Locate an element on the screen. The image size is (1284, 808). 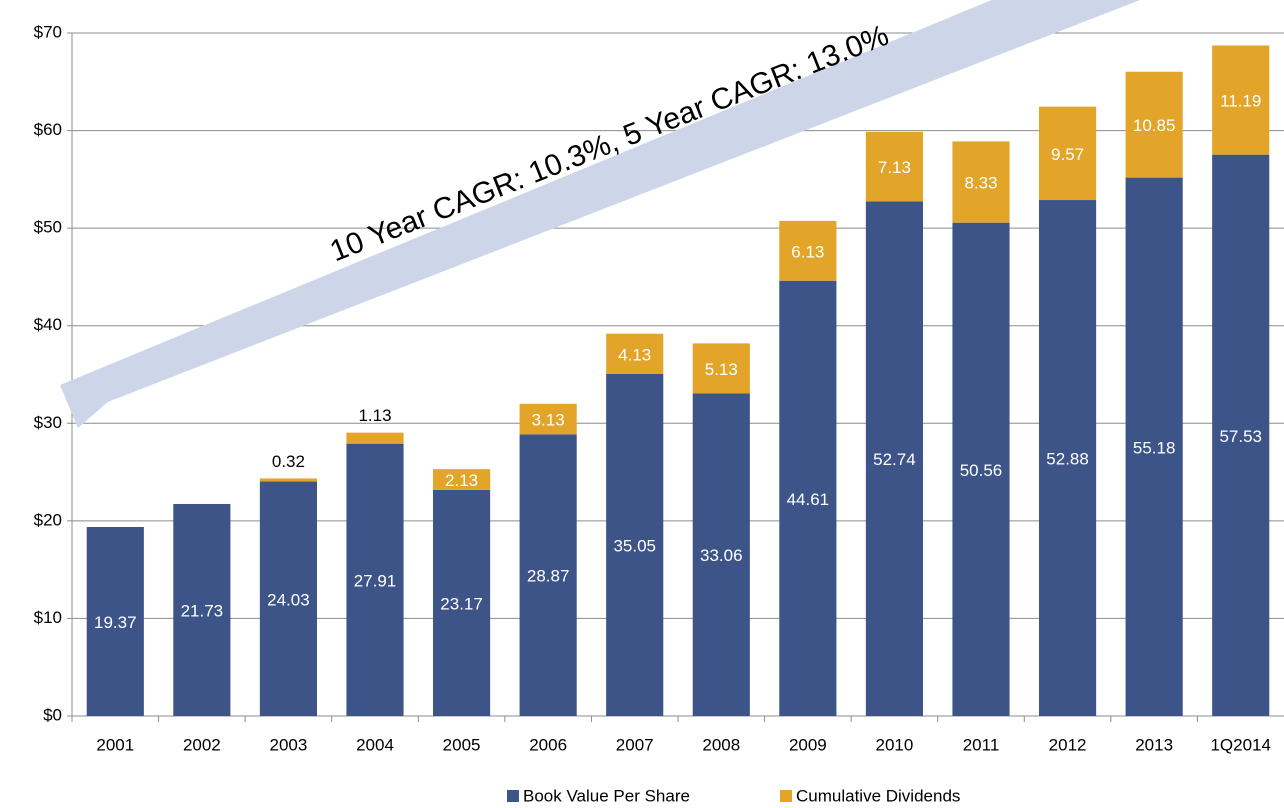
x-tick-label: 2001 is located at coordinates (115, 744).